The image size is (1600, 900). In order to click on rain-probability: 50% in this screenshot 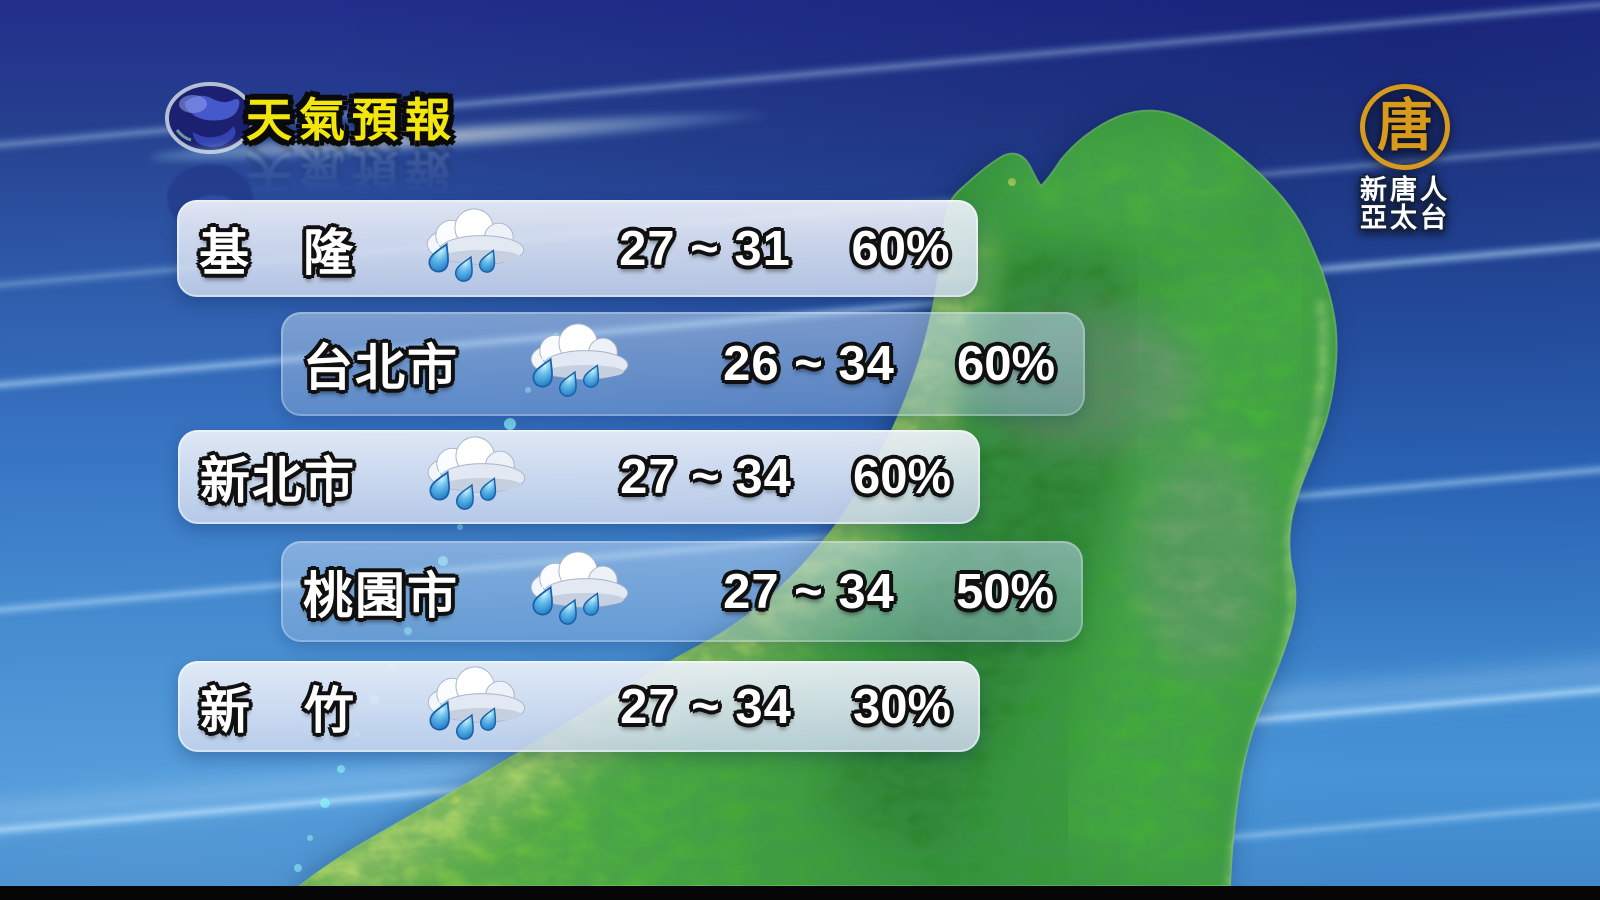, I will do `click(1005, 591)`.